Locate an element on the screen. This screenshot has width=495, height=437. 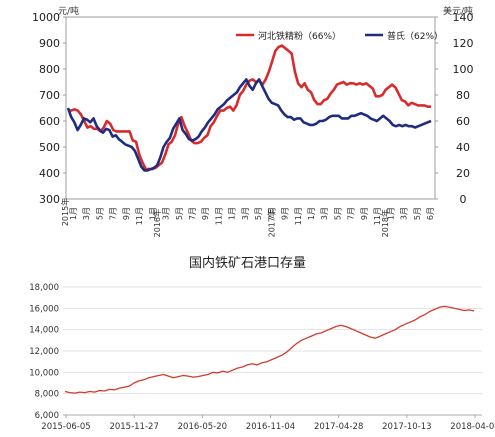
y-tick-label: 14,000 is located at coordinates (44, 331).